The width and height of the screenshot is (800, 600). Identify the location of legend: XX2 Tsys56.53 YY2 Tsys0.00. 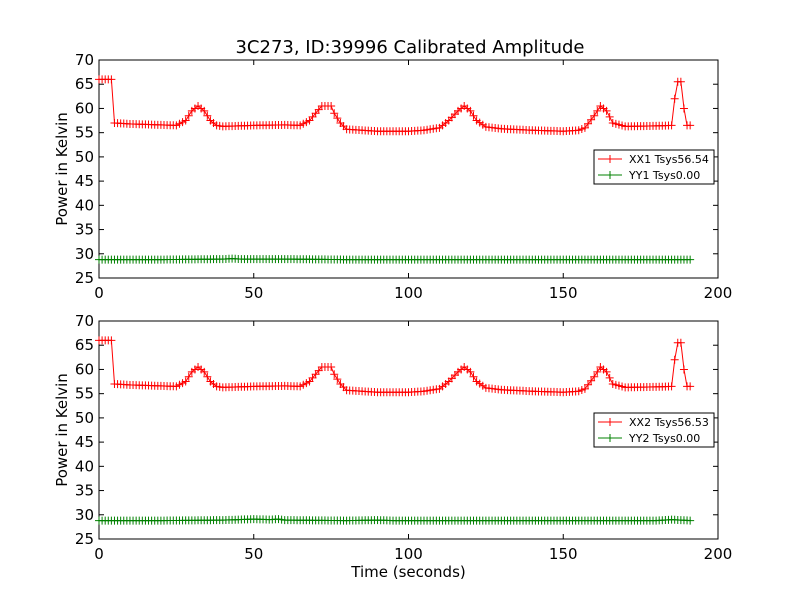
(654, 430).